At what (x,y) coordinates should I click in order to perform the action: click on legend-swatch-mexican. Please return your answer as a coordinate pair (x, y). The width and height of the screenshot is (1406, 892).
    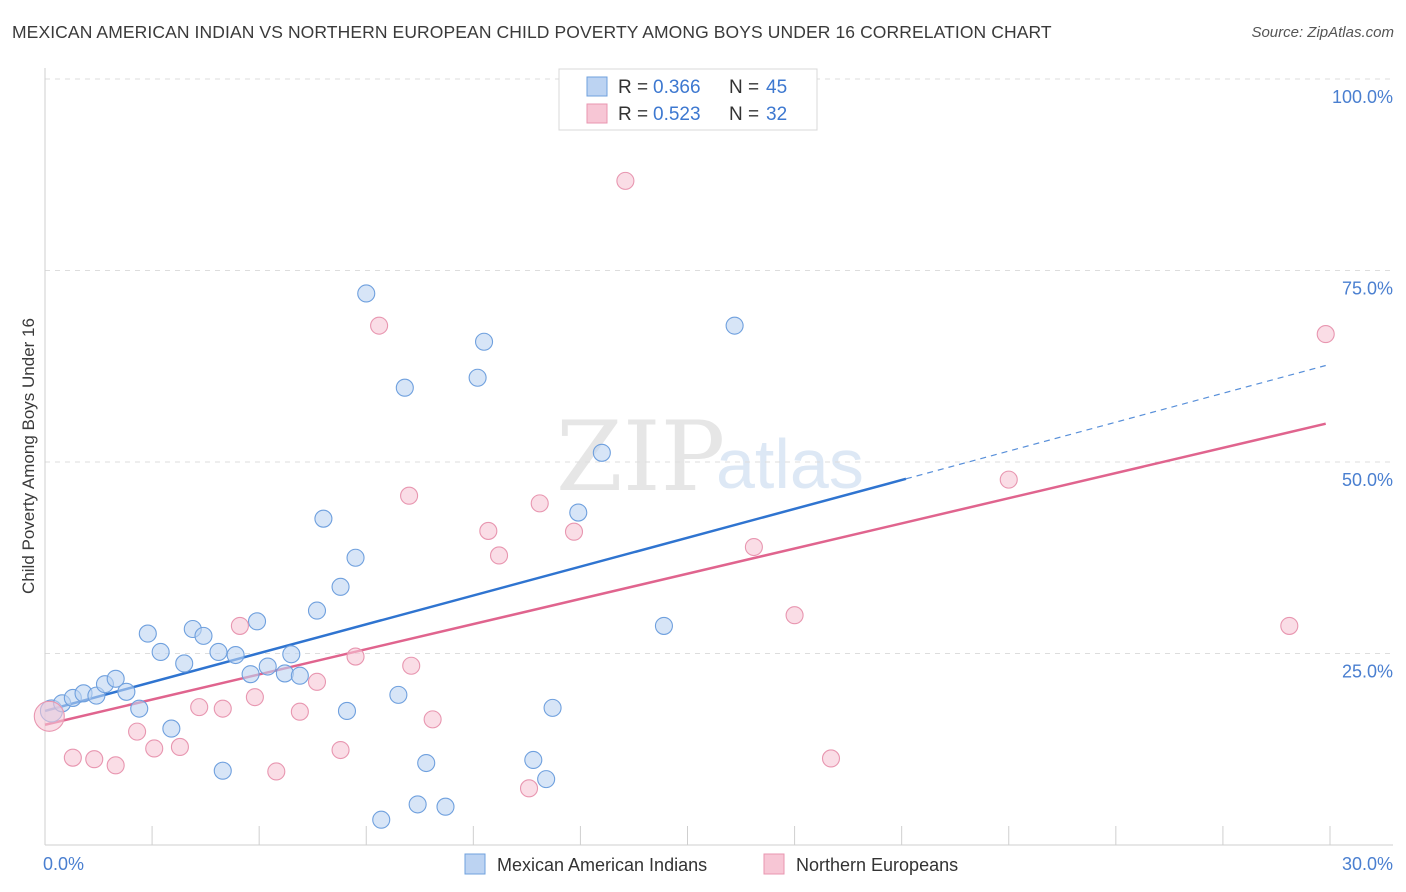
    Looking at the image, I should click on (597, 86).